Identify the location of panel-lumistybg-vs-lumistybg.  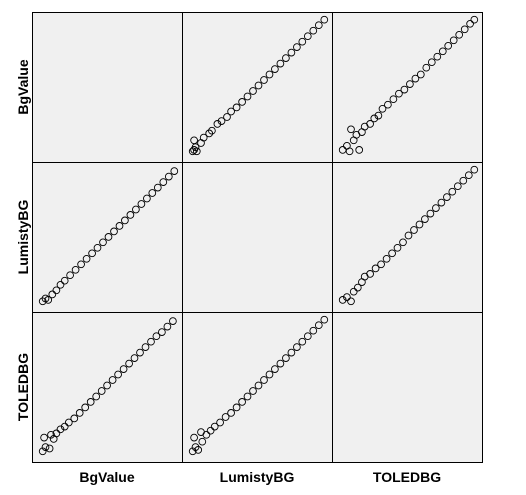
(257, 237).